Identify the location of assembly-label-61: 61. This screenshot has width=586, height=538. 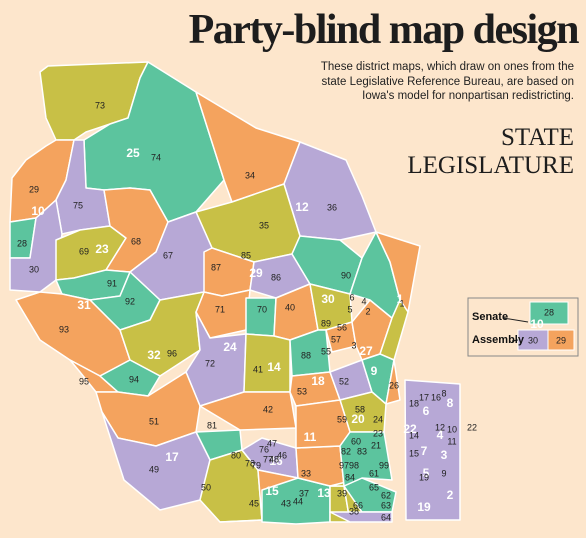
(374, 473).